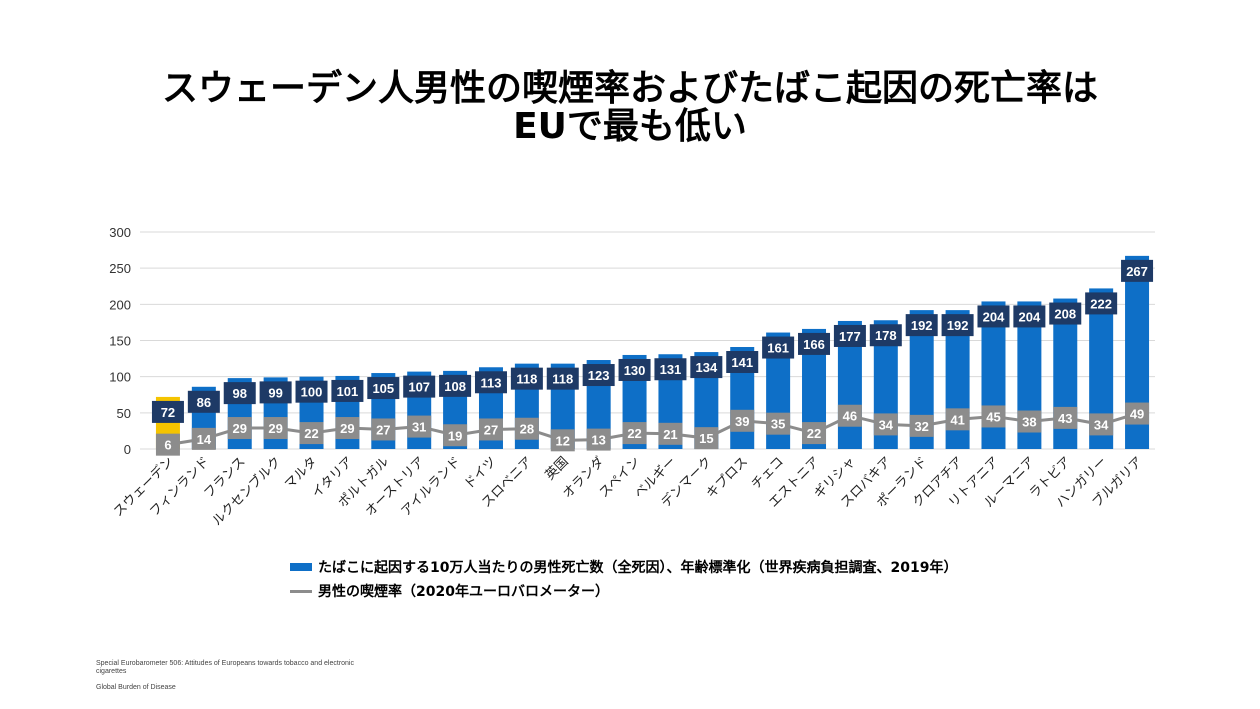 The image size is (1260, 709). I want to click on bar-value-label: 222, so click(1101, 303).